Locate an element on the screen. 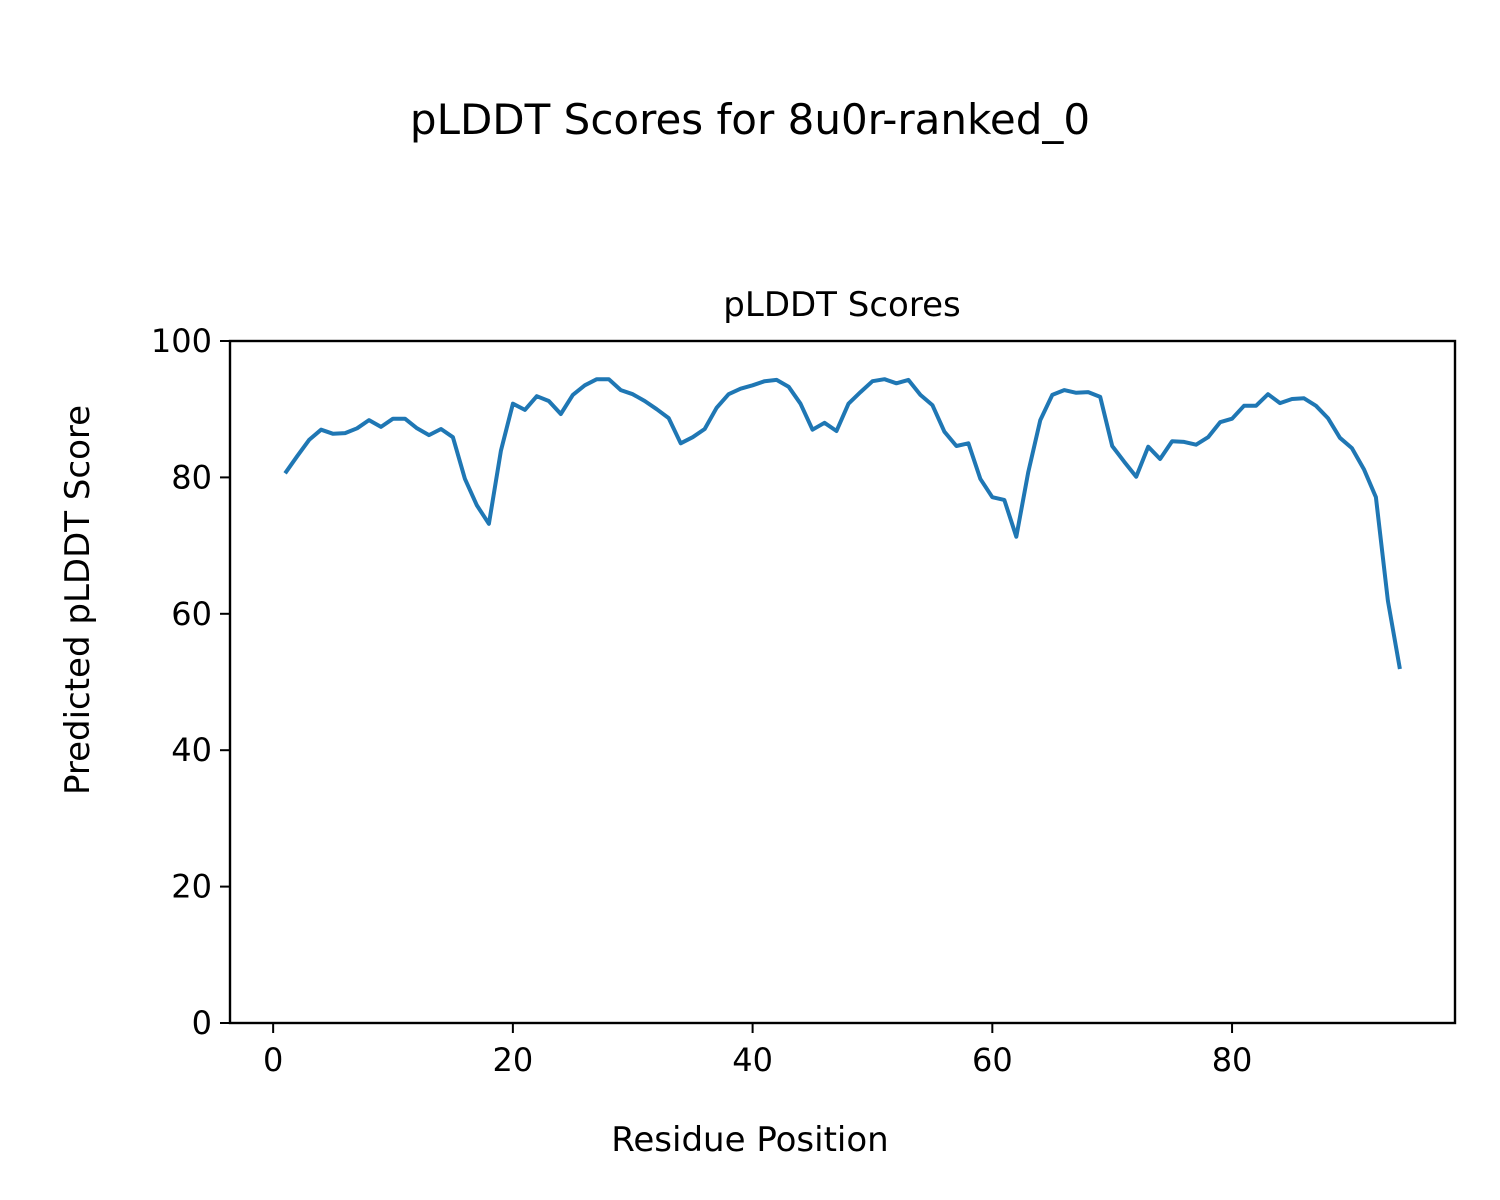 The height and width of the screenshot is (1200, 1500). x-axis-ticks: 0 20 40 60 80 is located at coordinates (757, 1051).